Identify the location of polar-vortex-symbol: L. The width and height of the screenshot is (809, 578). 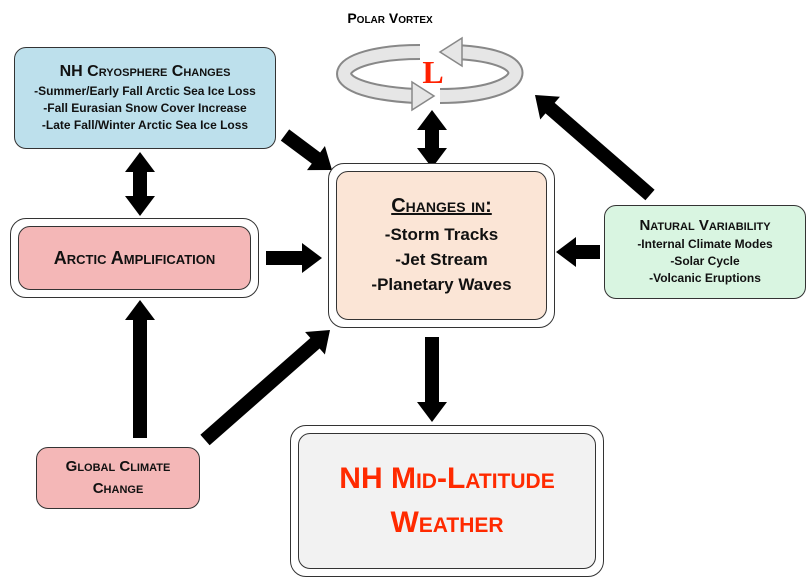
(433, 72).